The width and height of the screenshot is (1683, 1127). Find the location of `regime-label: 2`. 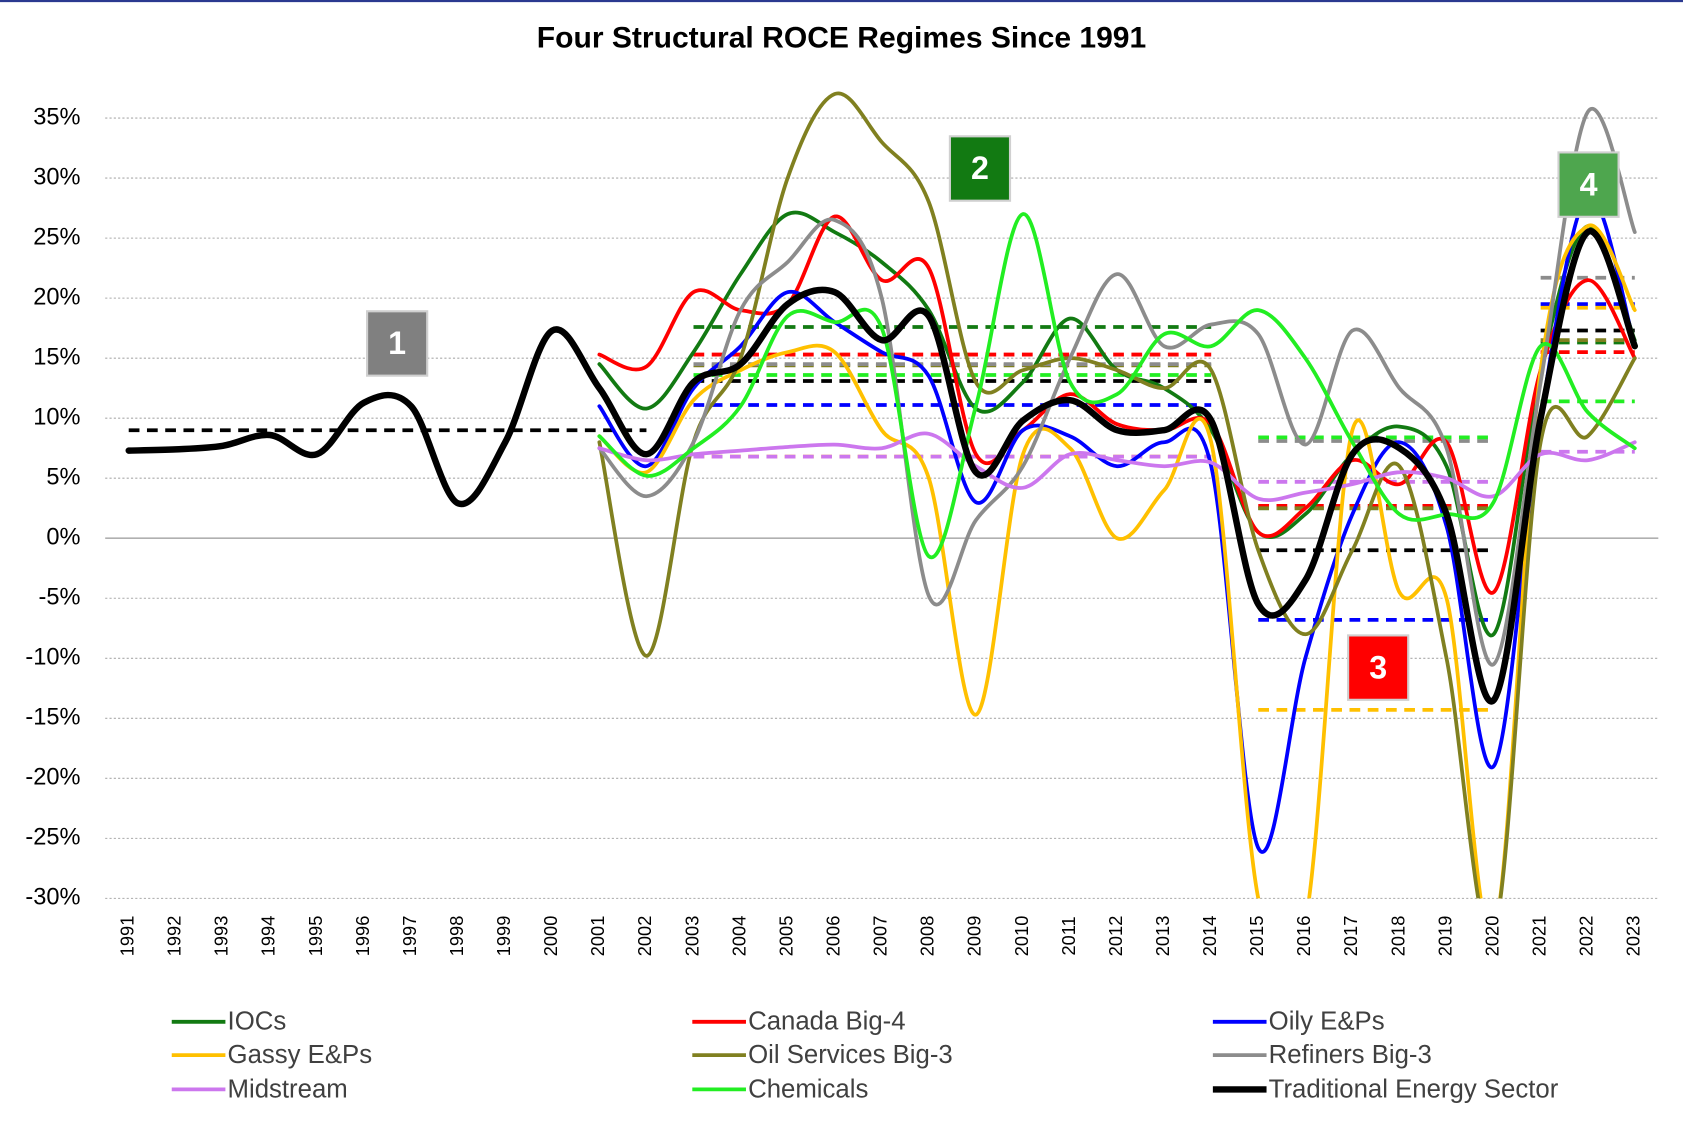

regime-label: 2 is located at coordinates (980, 168).